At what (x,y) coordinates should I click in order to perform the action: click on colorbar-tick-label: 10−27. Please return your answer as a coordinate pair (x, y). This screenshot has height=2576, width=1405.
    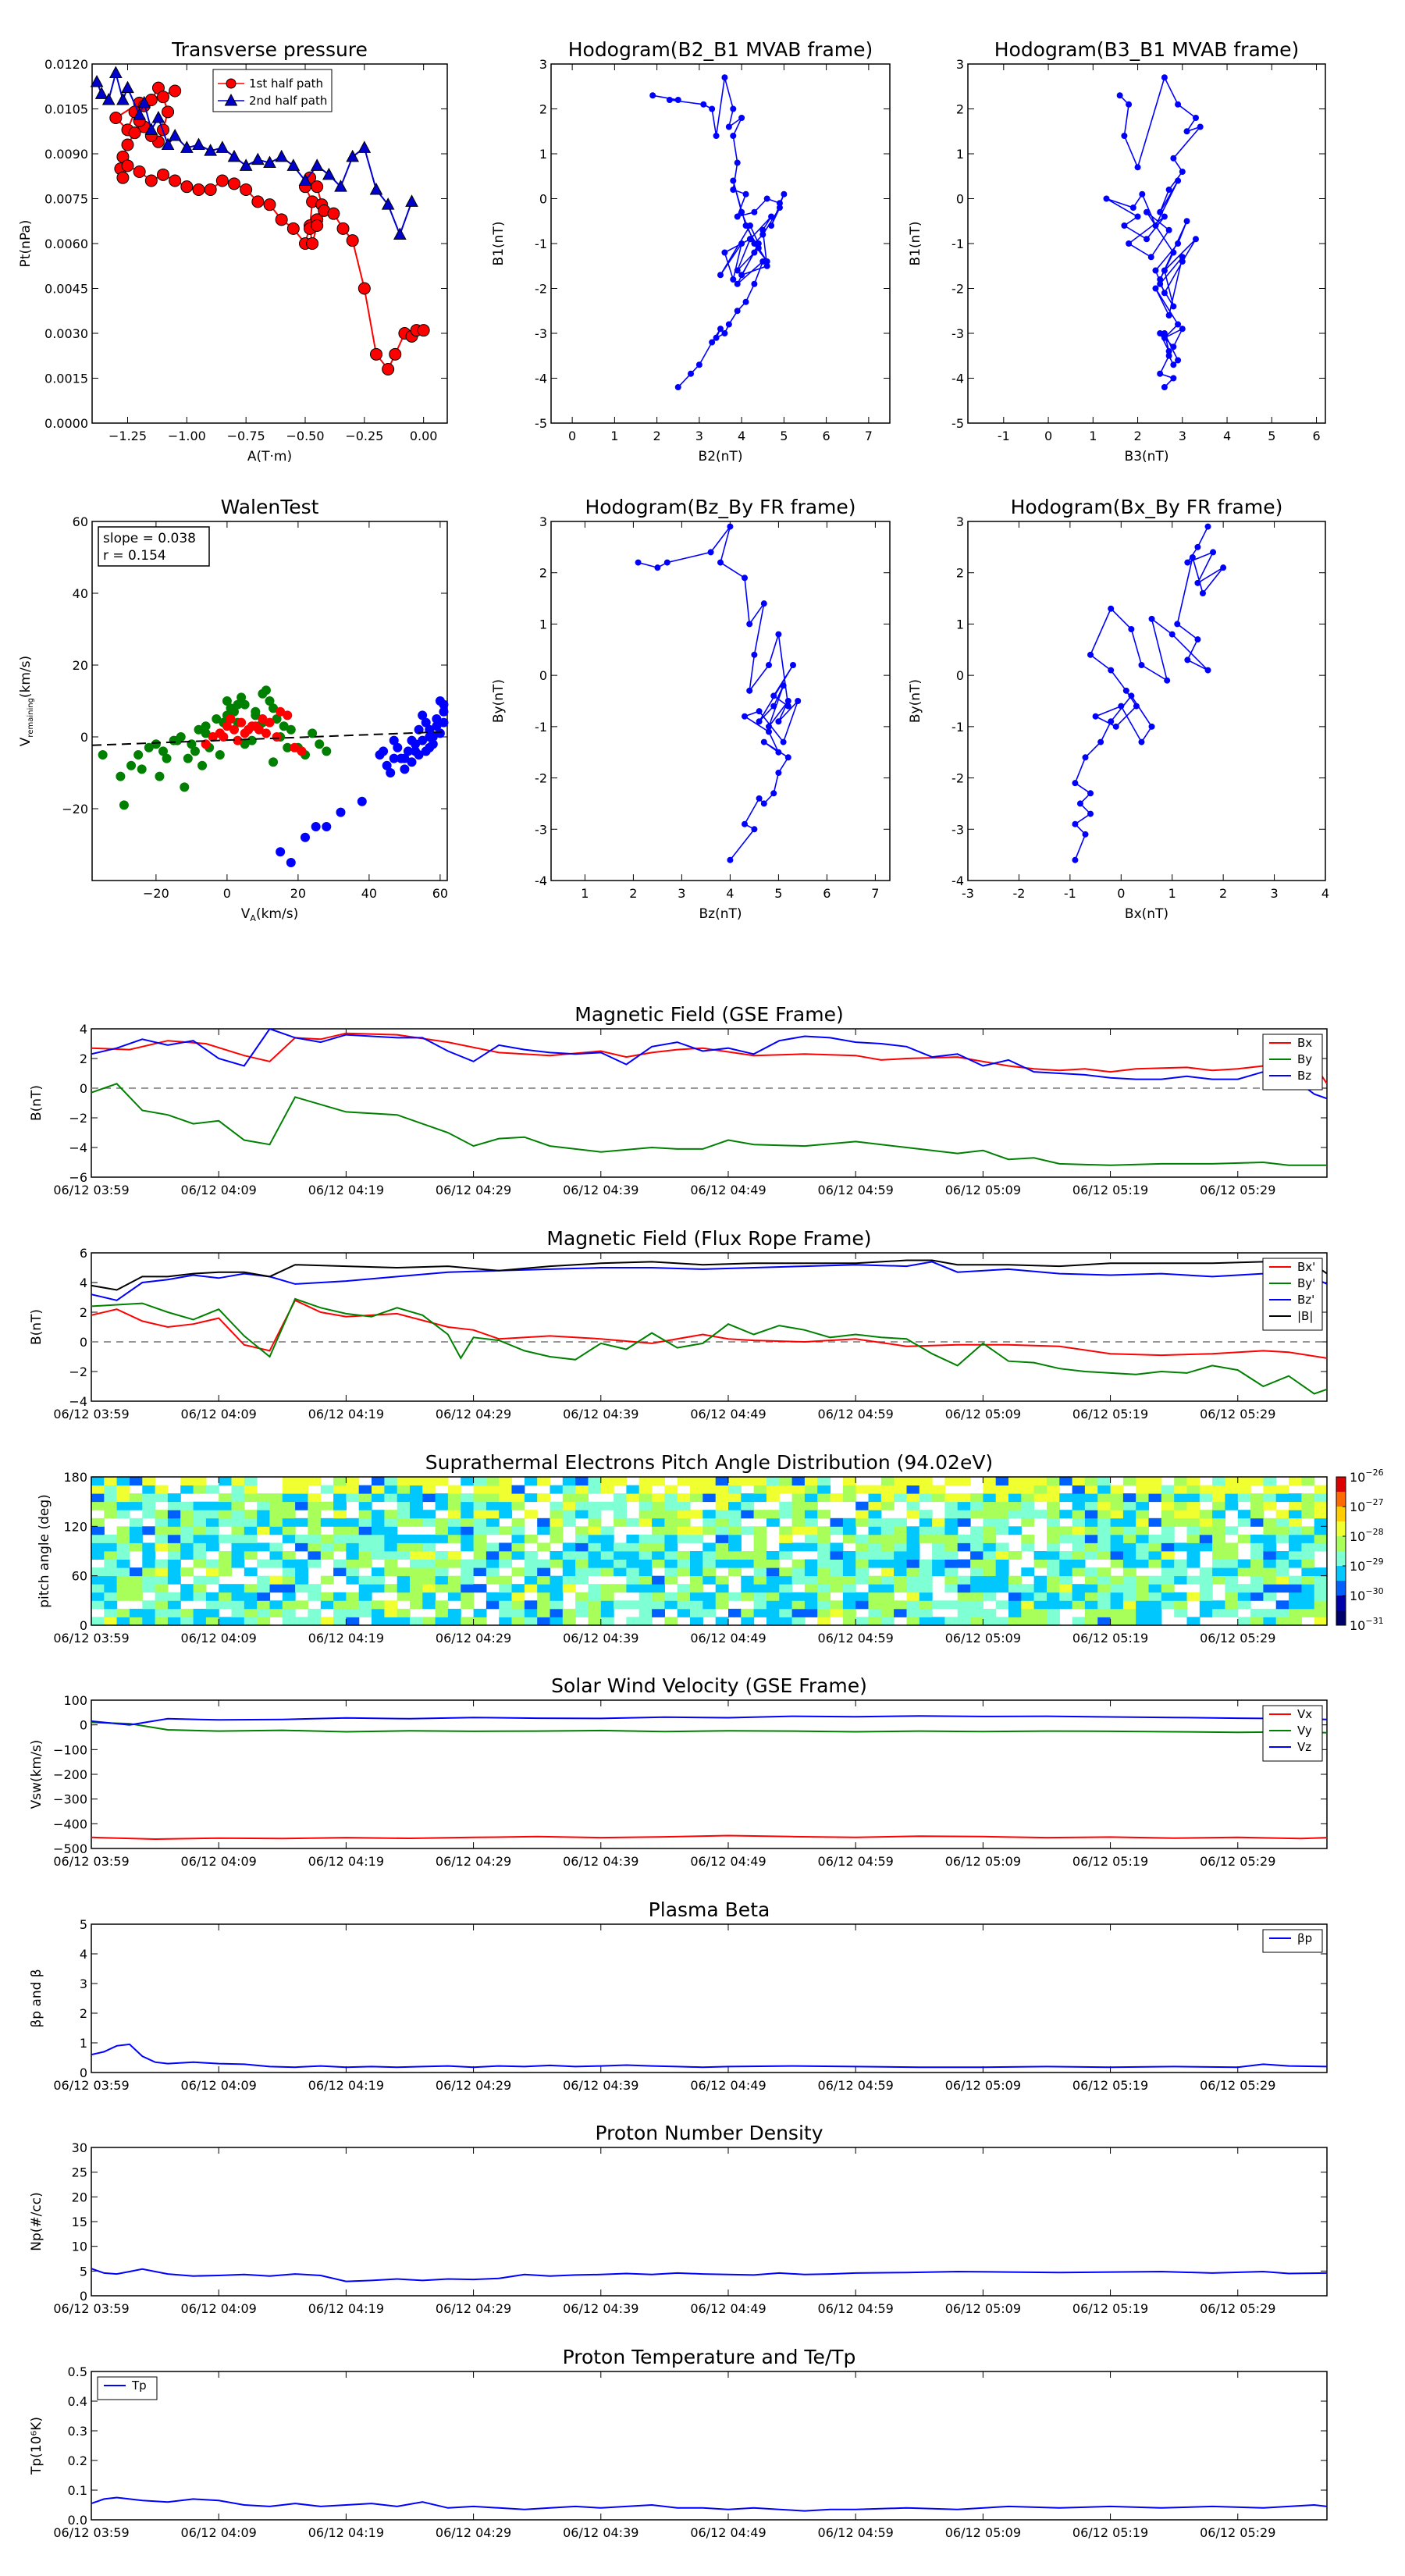
    Looking at the image, I should click on (1367, 1505).